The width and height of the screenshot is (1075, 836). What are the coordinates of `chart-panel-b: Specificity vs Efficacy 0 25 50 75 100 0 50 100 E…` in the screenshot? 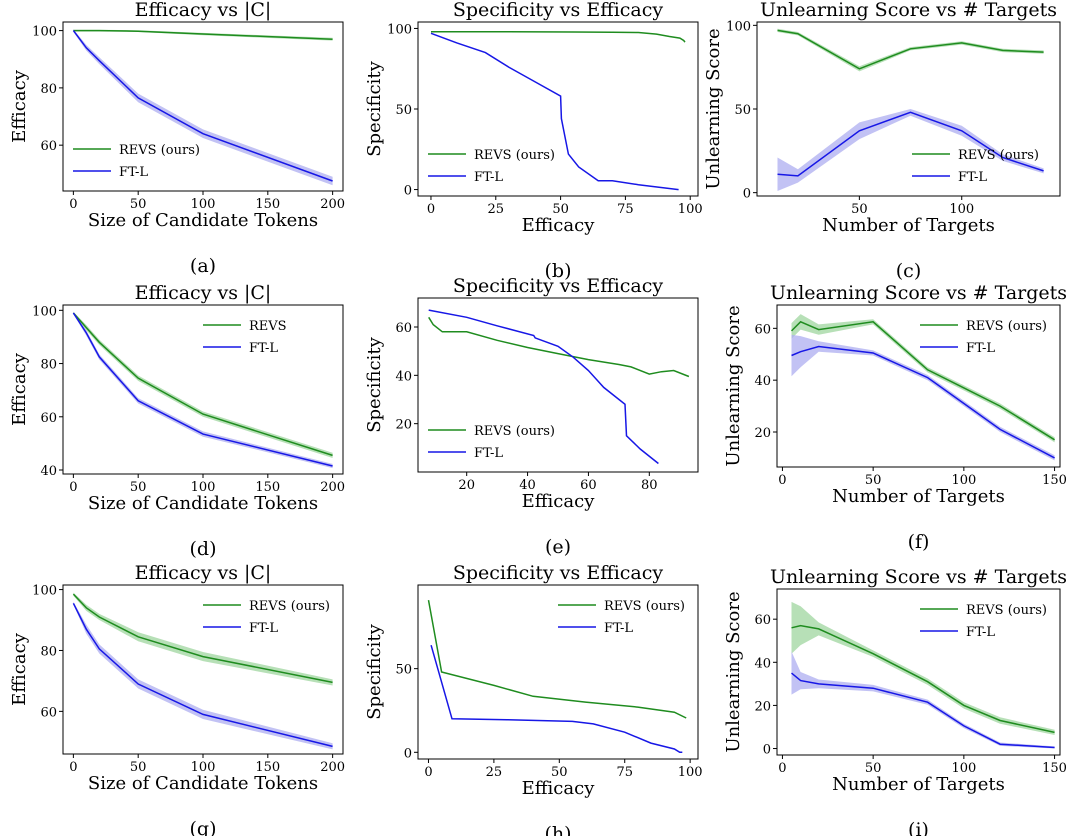 It's located at (533, 141).